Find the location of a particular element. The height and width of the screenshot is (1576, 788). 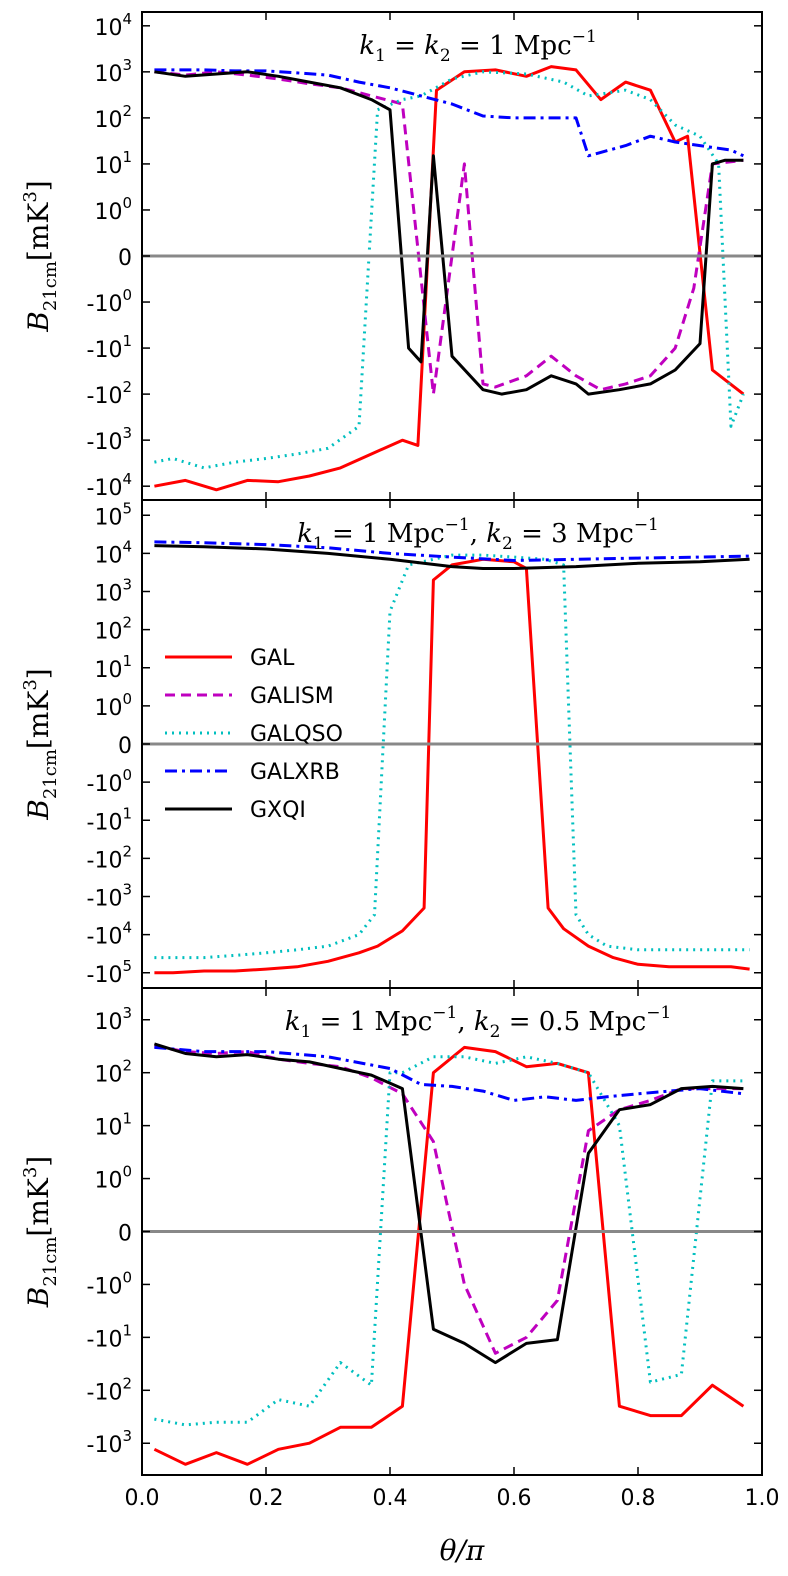

legend-label-gxqi: GXQI is located at coordinates (278, 810).